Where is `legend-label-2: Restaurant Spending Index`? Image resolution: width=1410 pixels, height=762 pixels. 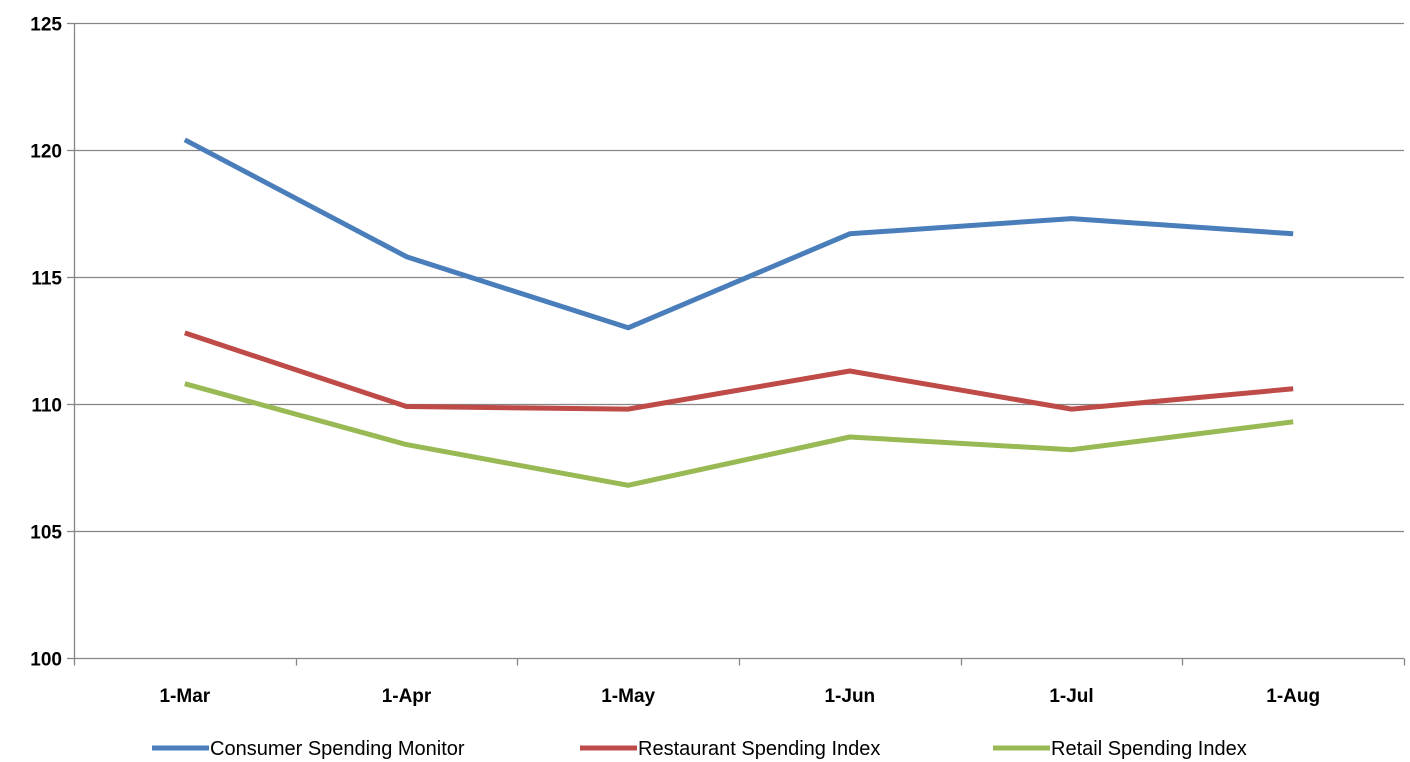 legend-label-2: Restaurant Spending Index is located at coordinates (759, 749).